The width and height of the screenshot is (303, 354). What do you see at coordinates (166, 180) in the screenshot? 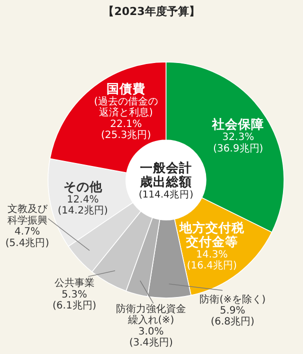
I see `annotation: 一般会計歳出総額(114.4兆円)` at bounding box center [166, 180].